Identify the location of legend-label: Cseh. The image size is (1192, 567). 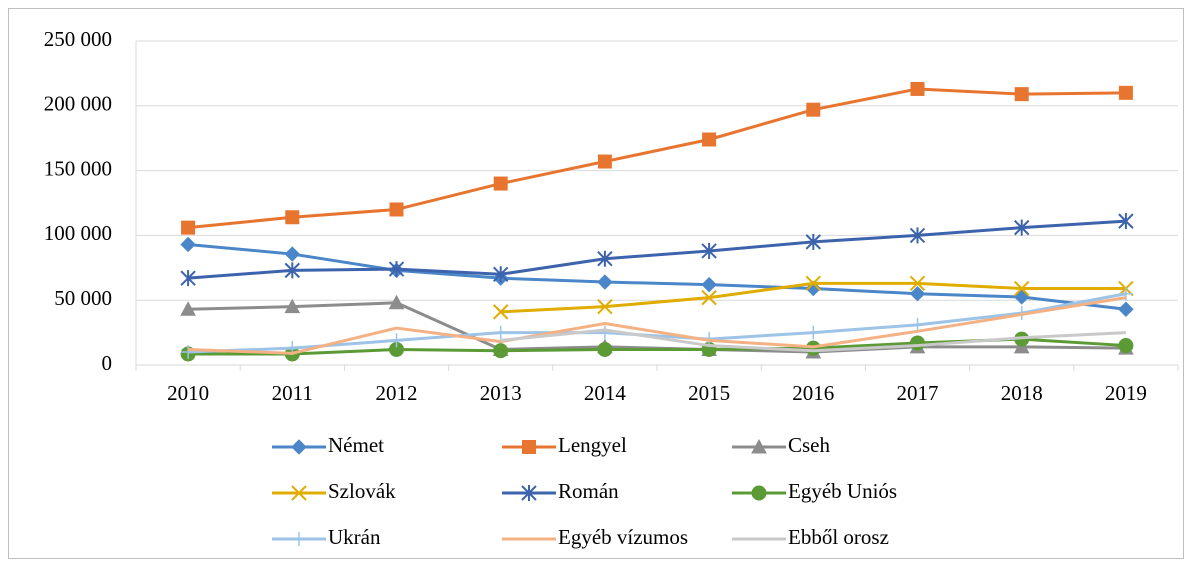
(809, 445).